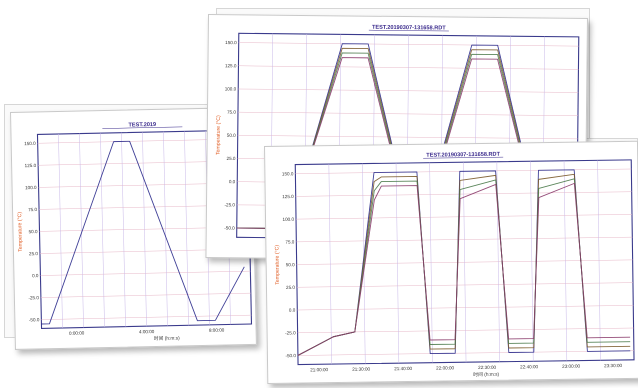  I want to click on x-tick-label: 22:40:00, so click(529, 366).